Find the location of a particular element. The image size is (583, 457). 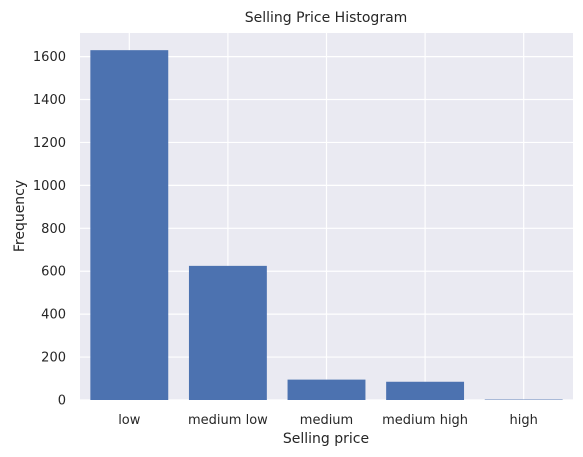

x-tick-label: high is located at coordinates (524, 420).